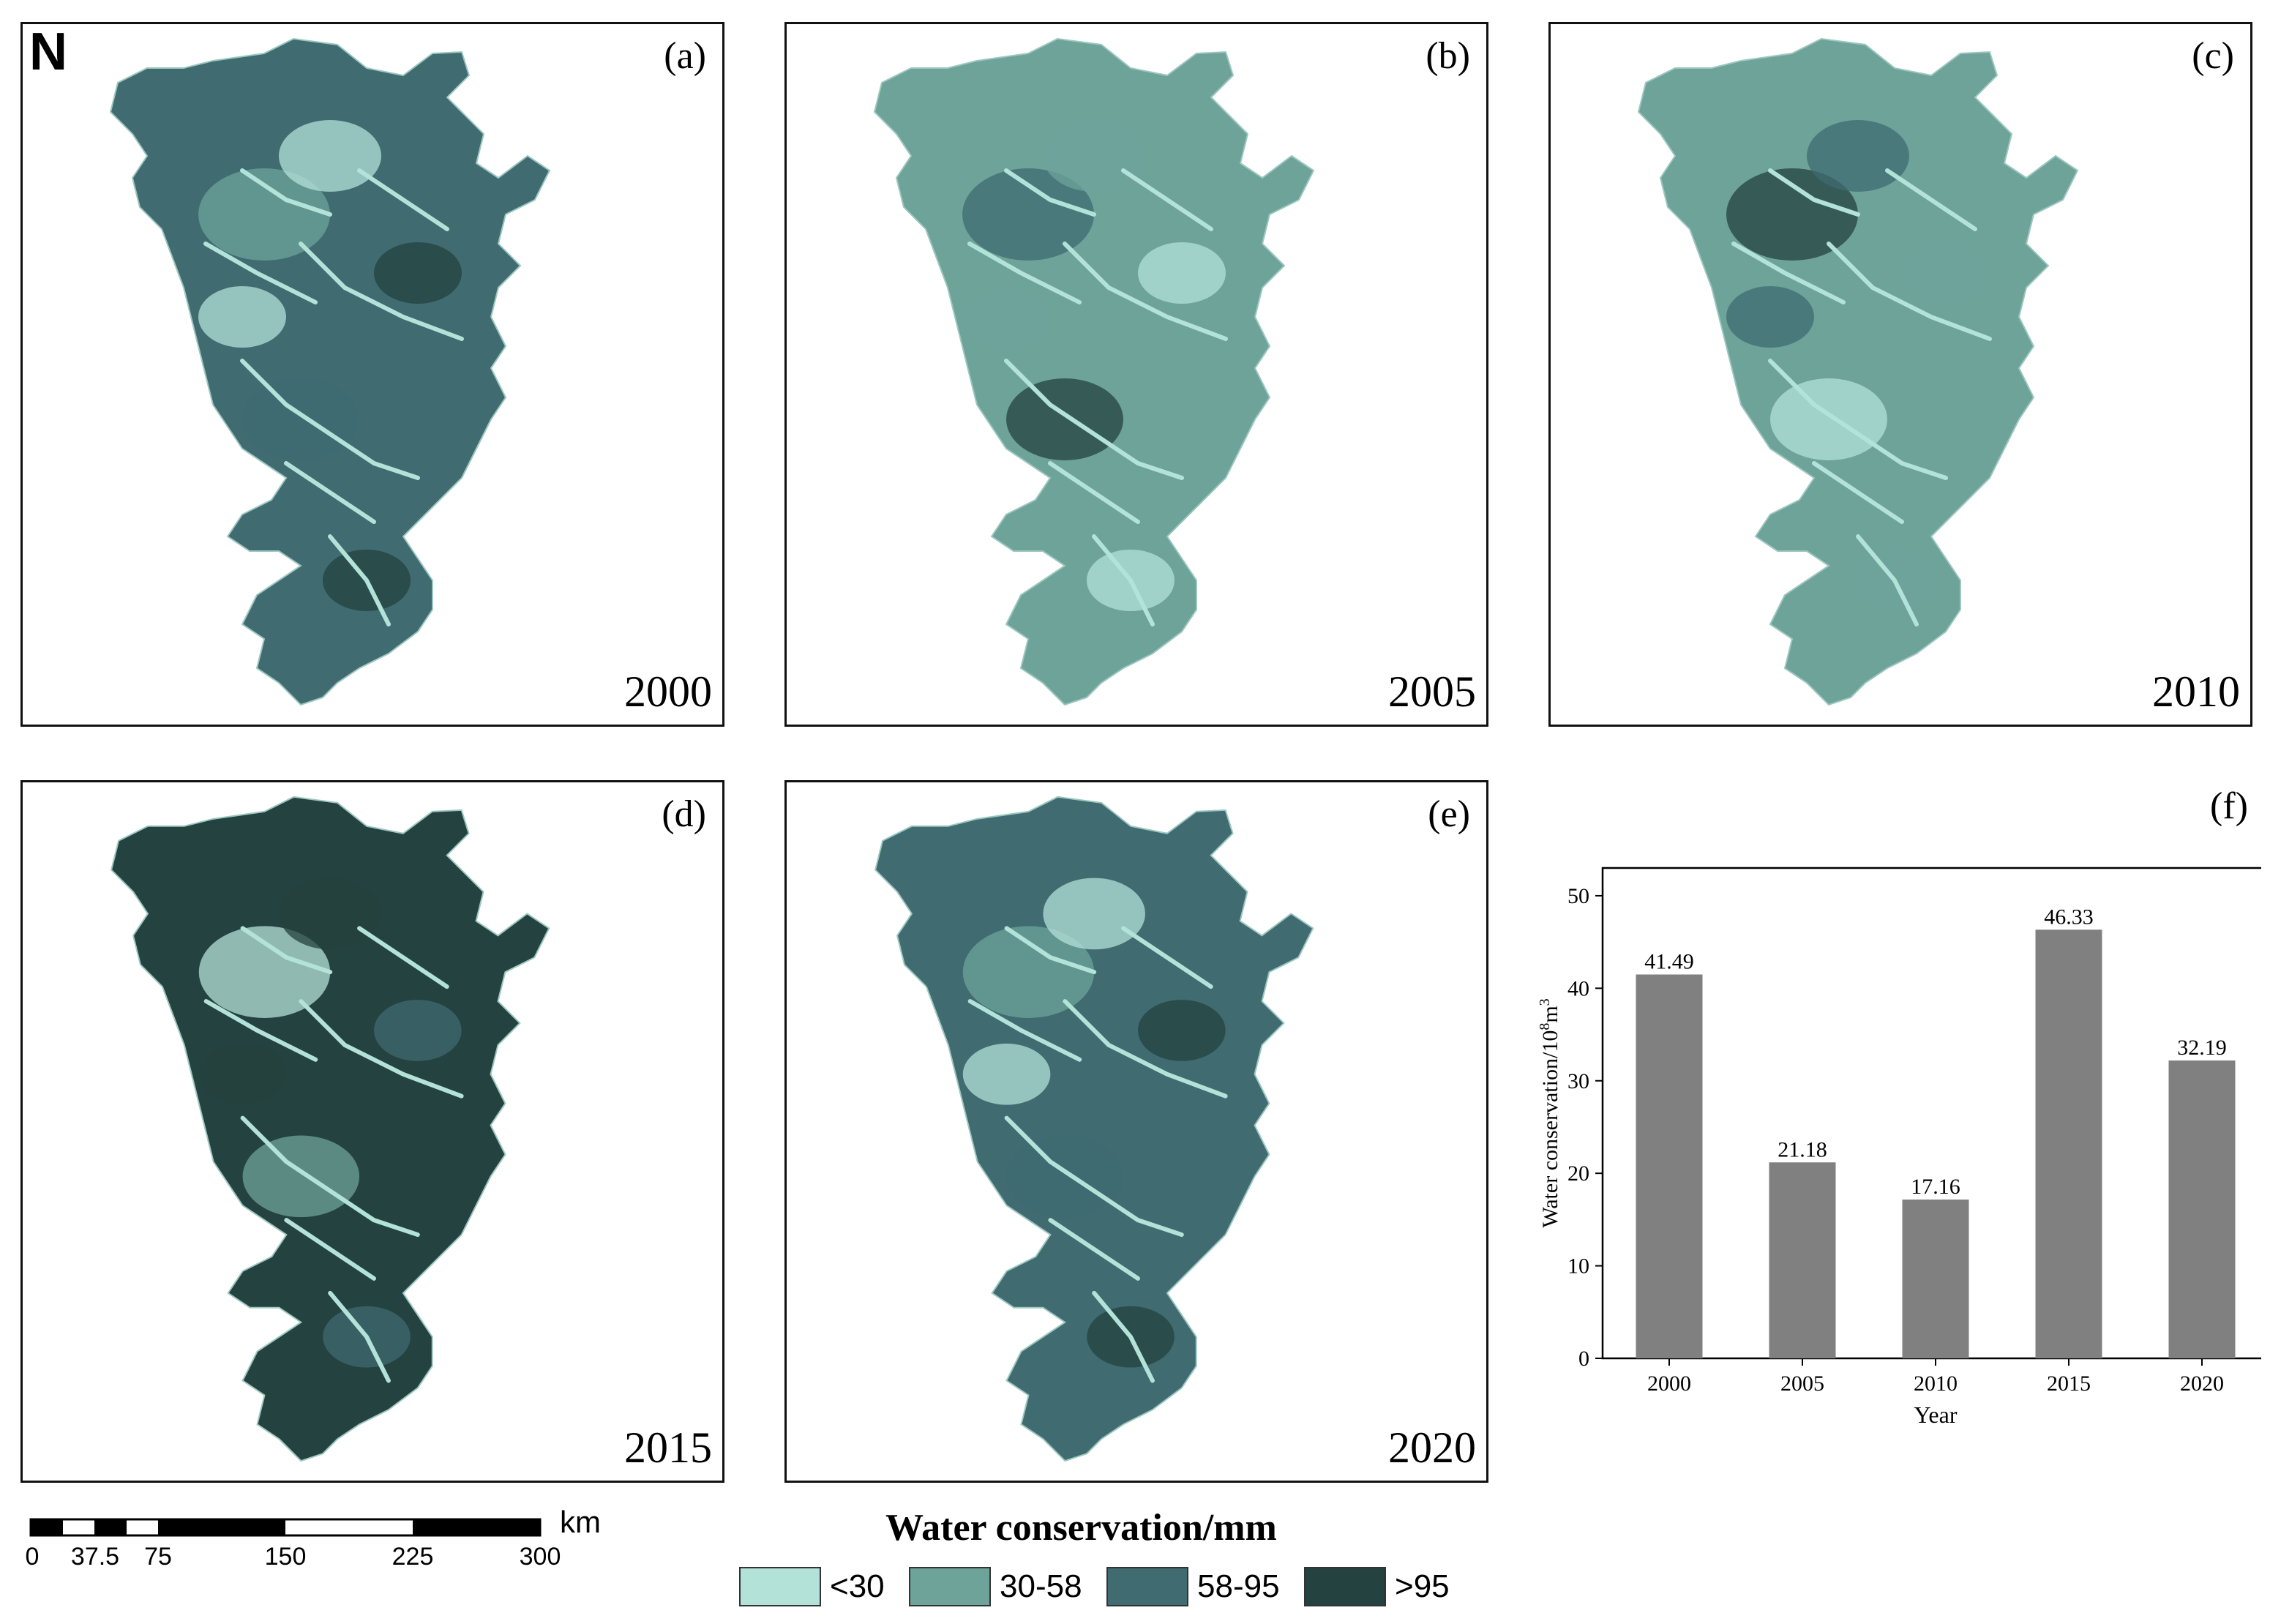  Describe the element at coordinates (581, 1522) in the screenshot. I see `scale-unit: km` at that location.